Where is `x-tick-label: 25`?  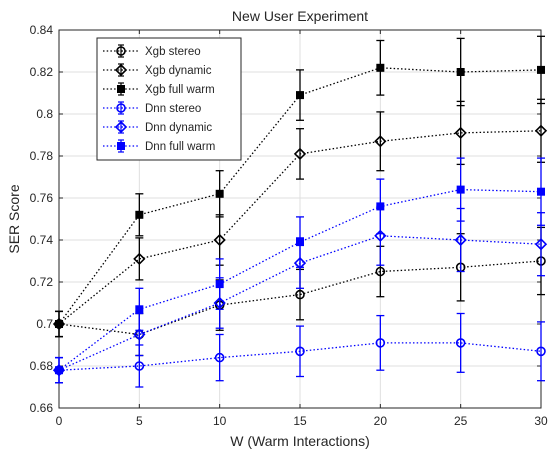 x-tick-label: 25 is located at coordinates (461, 421).